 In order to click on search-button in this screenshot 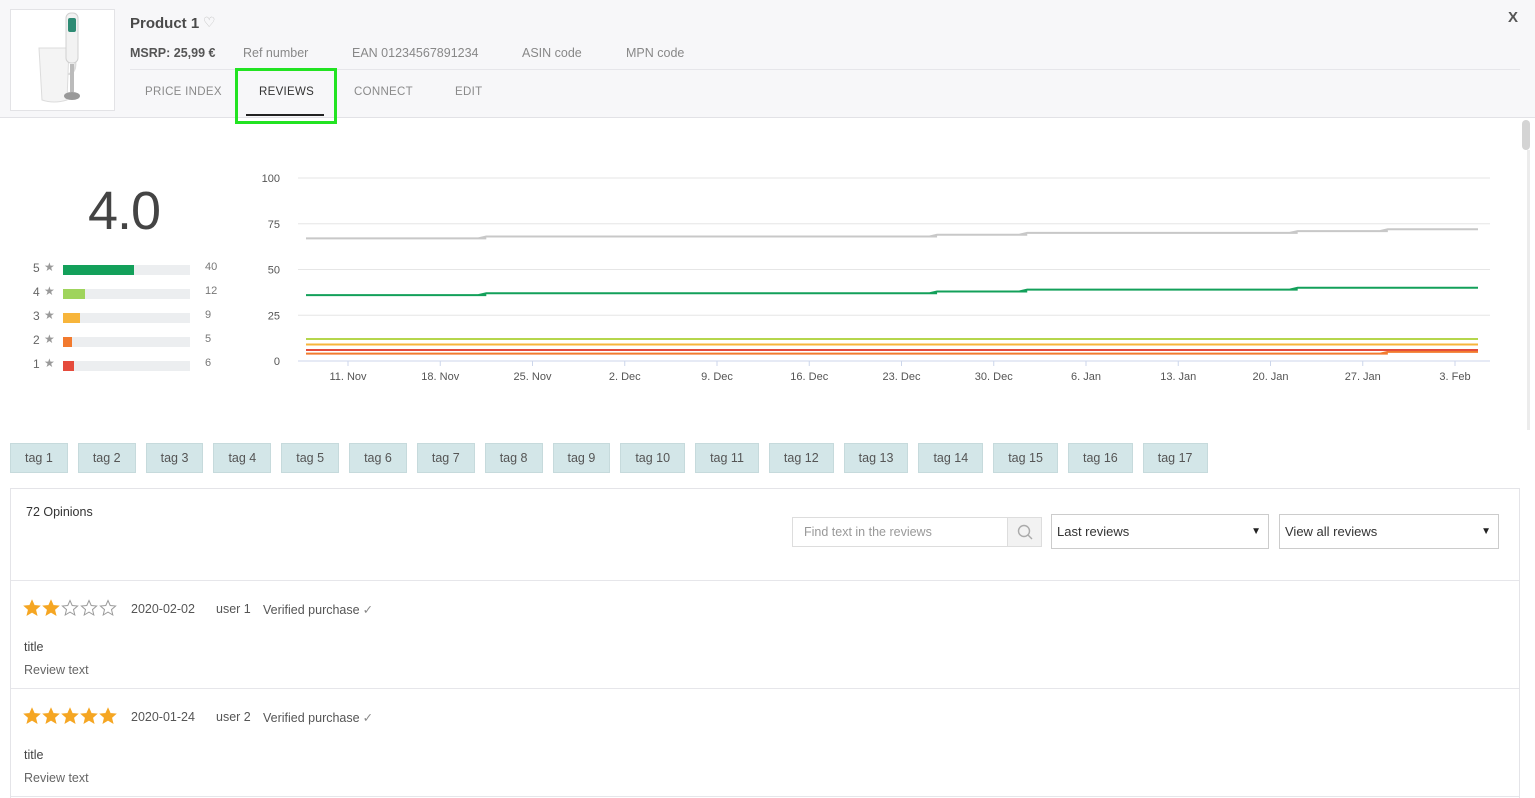, I will do `click(1024, 532)`.